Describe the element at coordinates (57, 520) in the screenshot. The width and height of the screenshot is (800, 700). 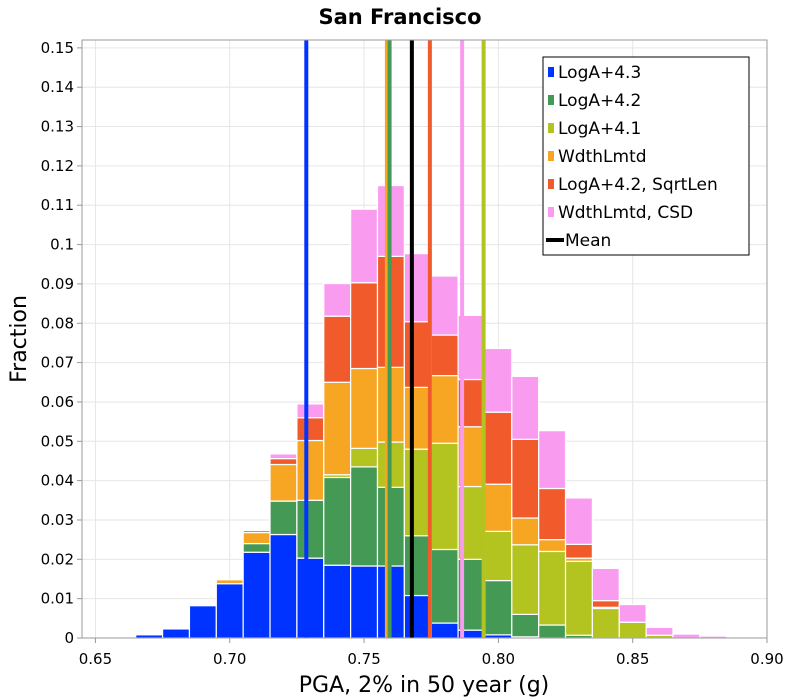
I see `y-tick-label: 0.03` at that location.